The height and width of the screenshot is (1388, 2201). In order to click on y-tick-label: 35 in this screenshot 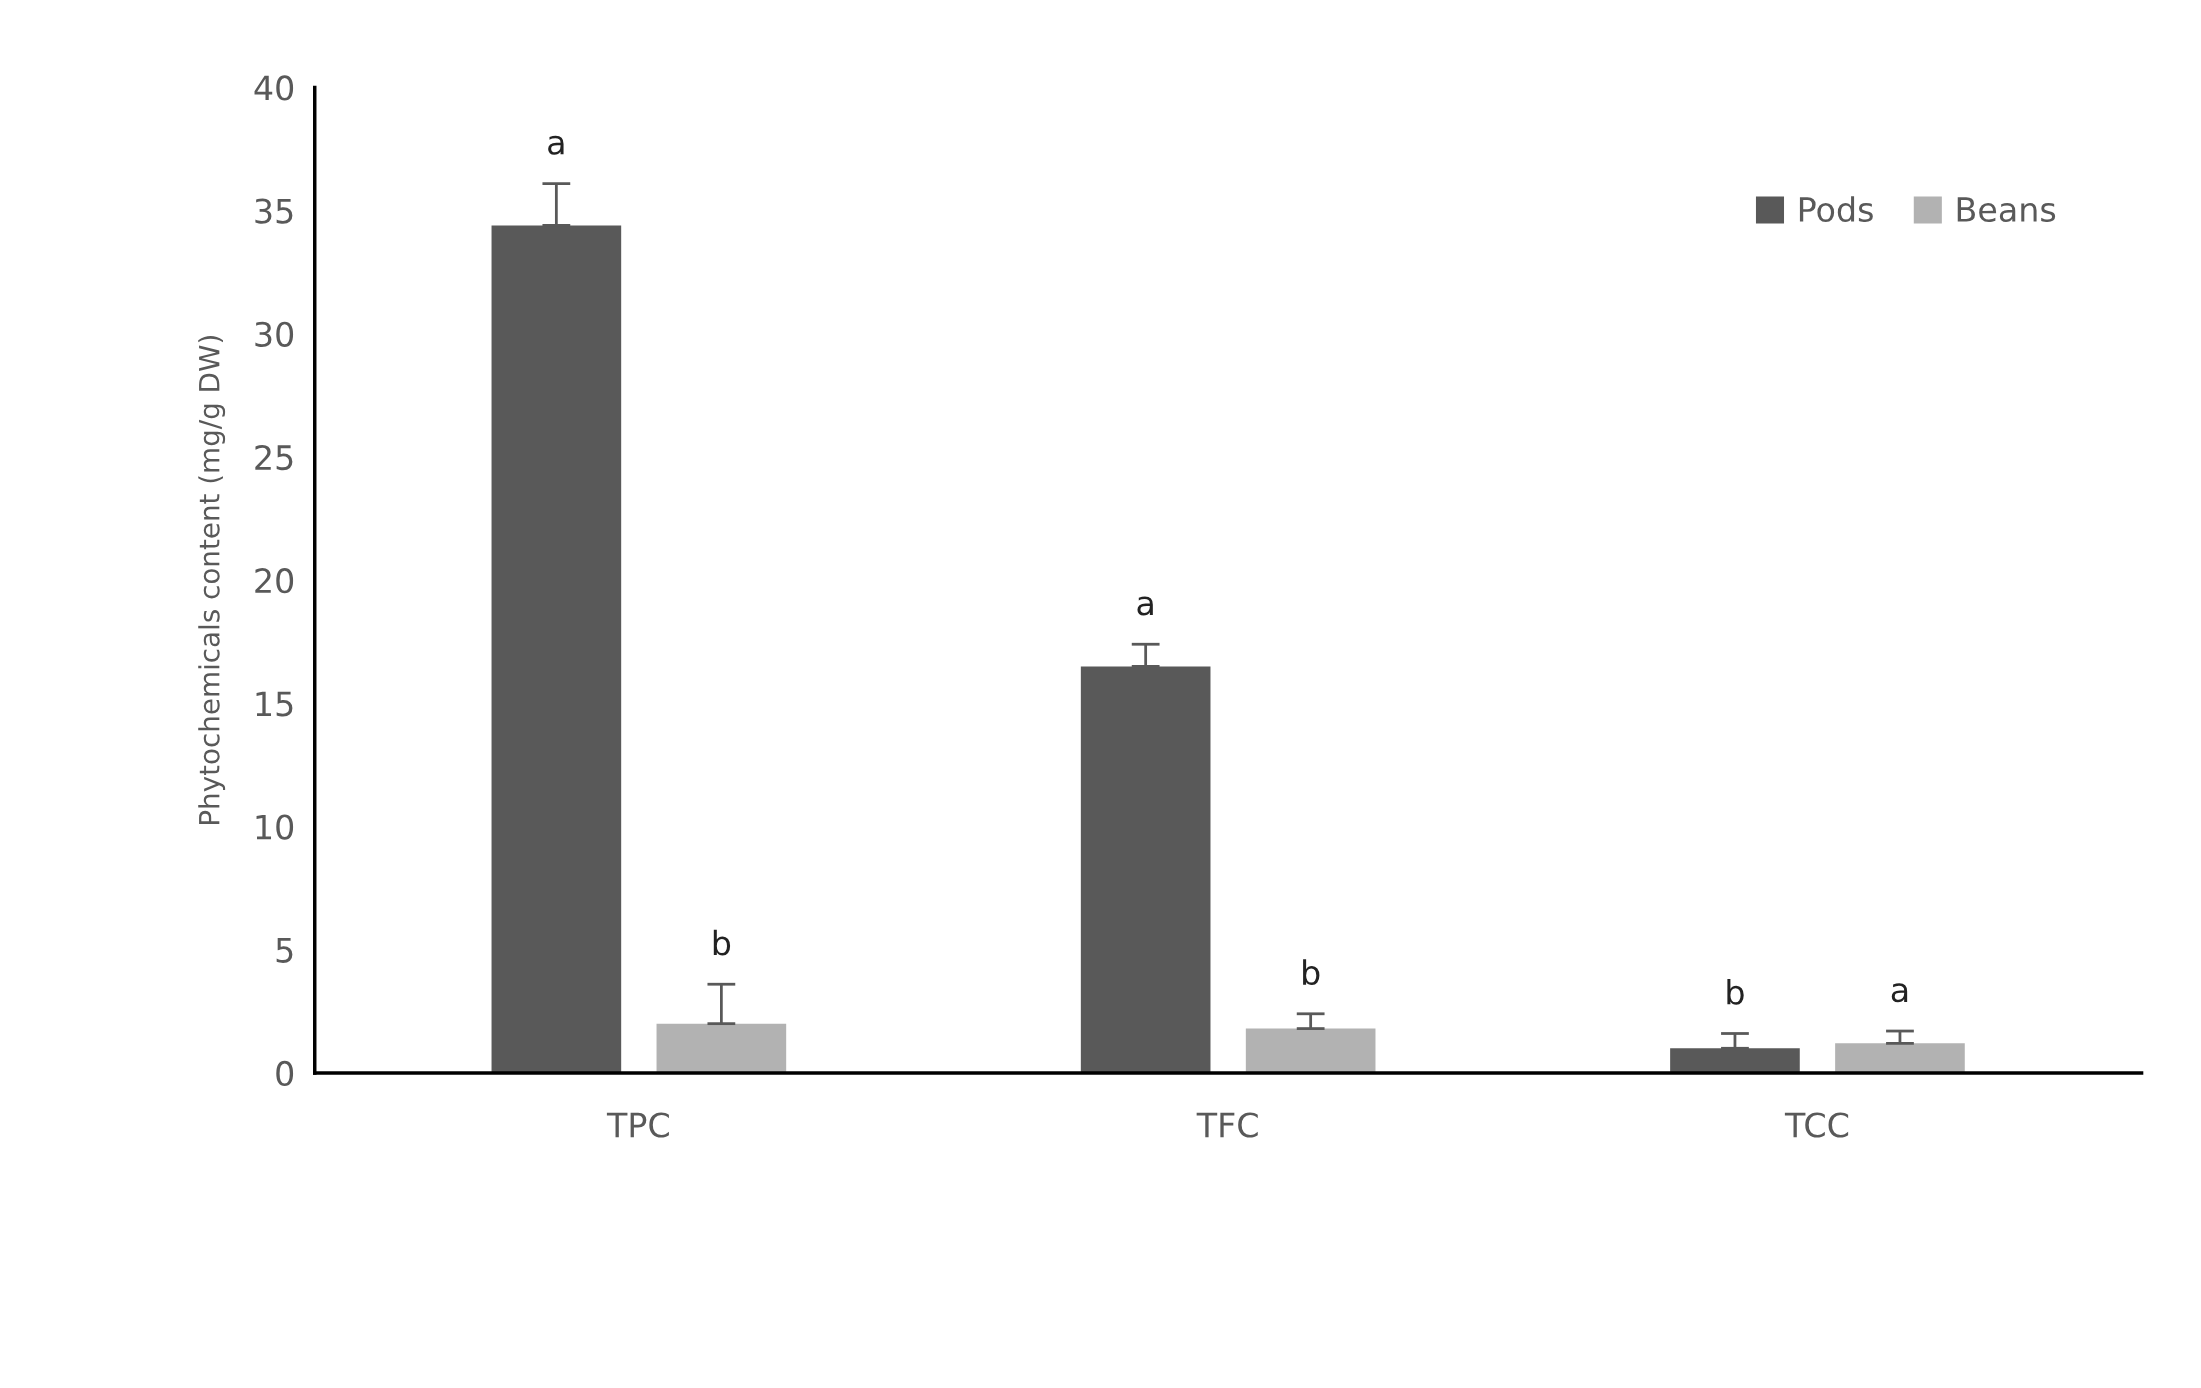, I will do `click(274, 211)`.